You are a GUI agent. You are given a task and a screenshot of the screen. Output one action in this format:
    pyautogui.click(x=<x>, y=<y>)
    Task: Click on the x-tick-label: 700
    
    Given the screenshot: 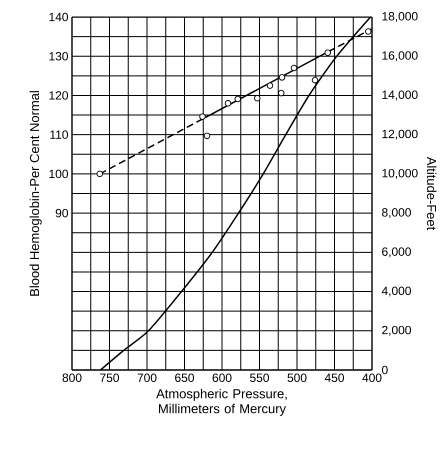 What is the action you would take?
    pyautogui.click(x=147, y=378)
    